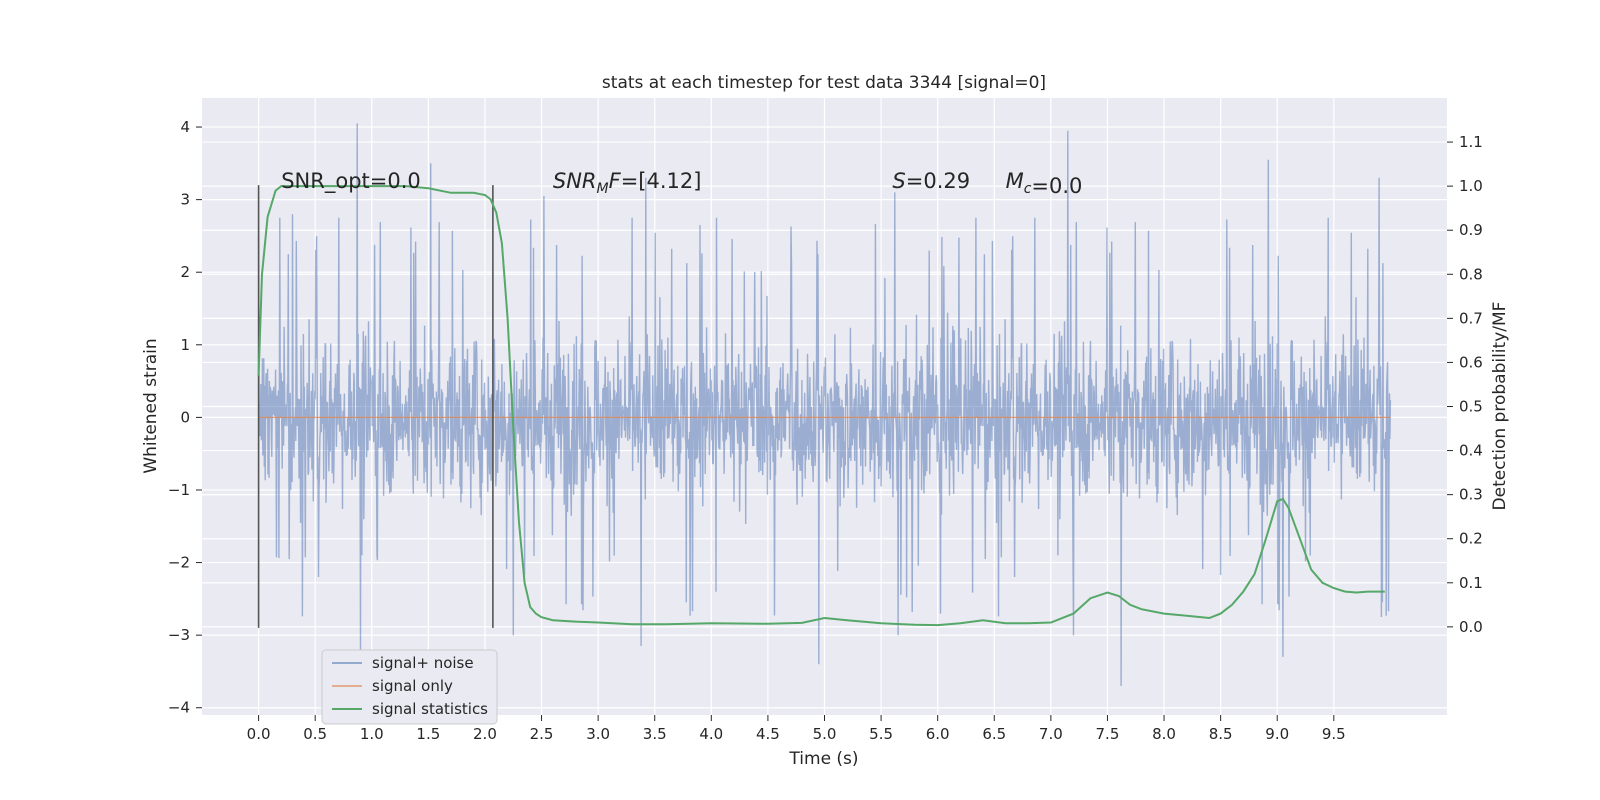 The image size is (1600, 800). What do you see at coordinates (1277, 734) in the screenshot?
I see `x-tick-label-18: 9.0` at bounding box center [1277, 734].